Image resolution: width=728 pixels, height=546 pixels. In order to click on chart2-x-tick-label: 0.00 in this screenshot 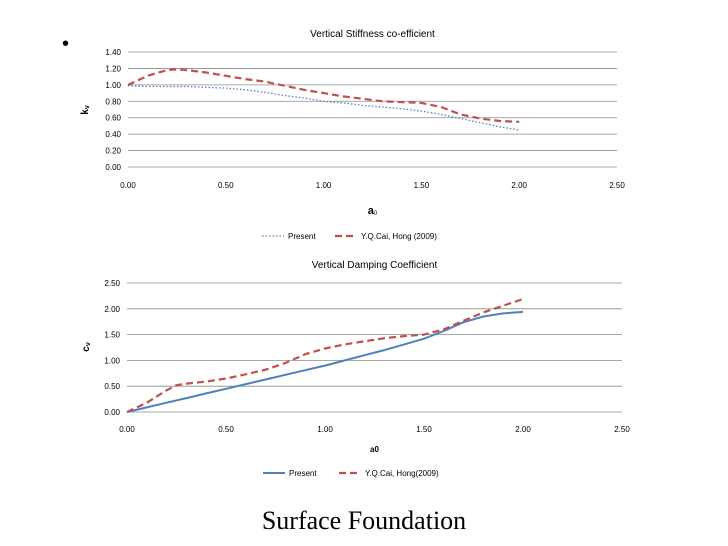, I will do `click(127, 429)`.